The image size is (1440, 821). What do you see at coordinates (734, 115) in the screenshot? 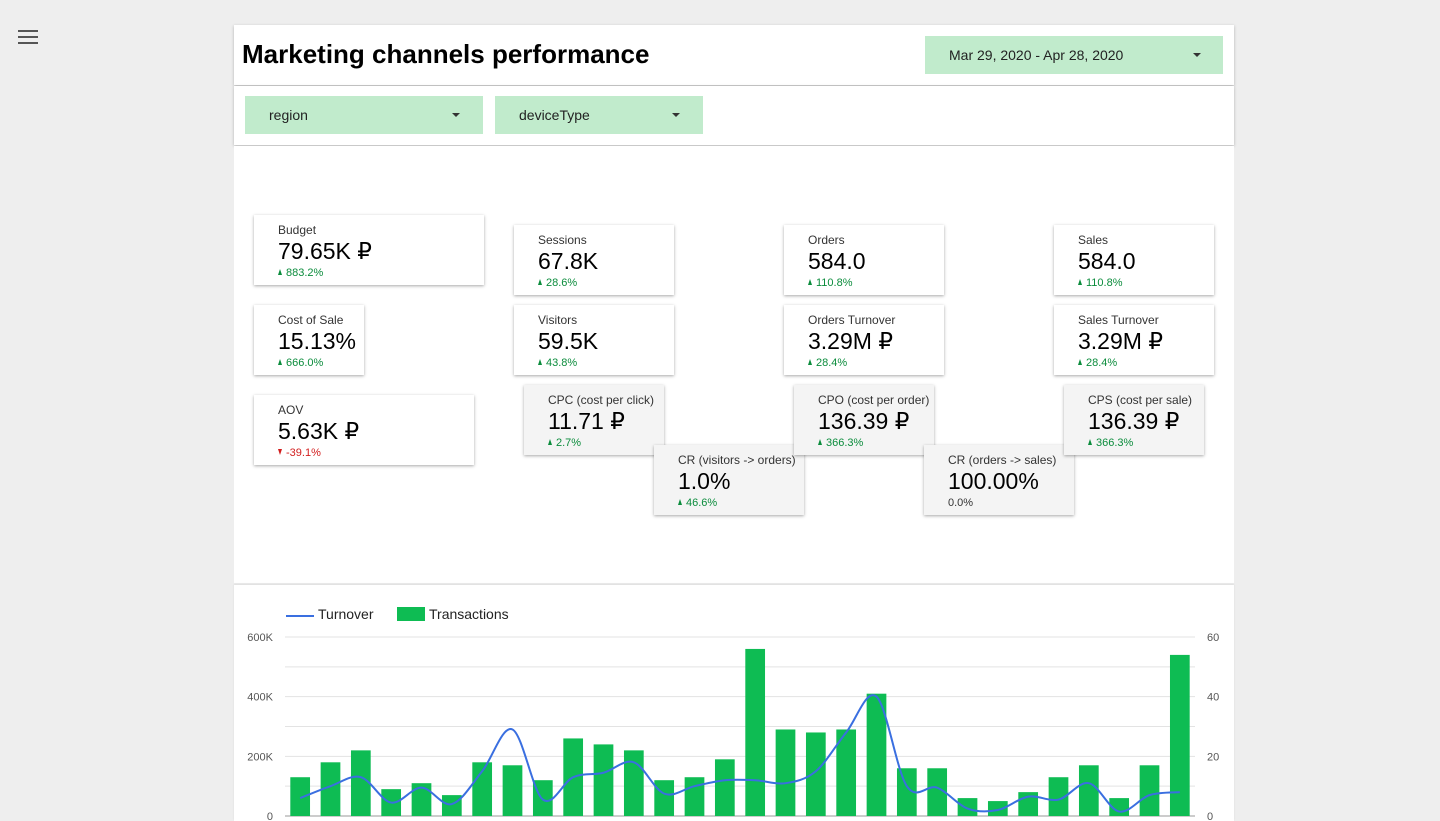
I see `filter-bar: region deviceType` at bounding box center [734, 115].